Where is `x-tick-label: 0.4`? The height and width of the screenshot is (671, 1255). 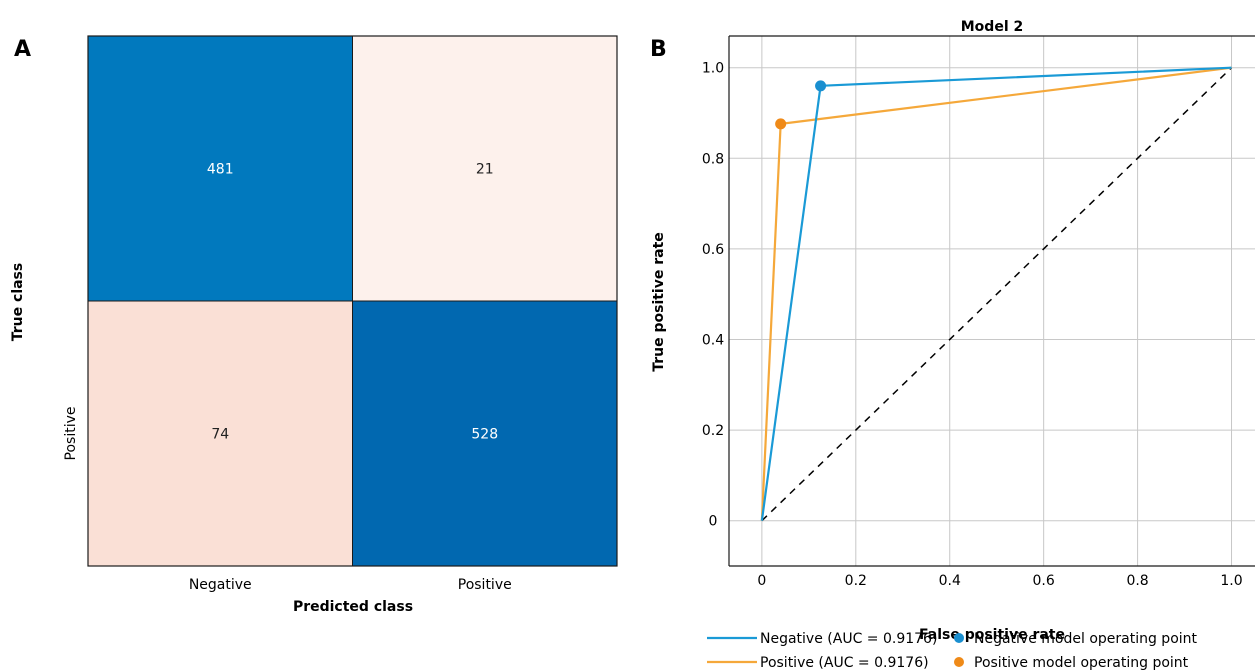 x-tick-label: 0.4 is located at coordinates (950, 581).